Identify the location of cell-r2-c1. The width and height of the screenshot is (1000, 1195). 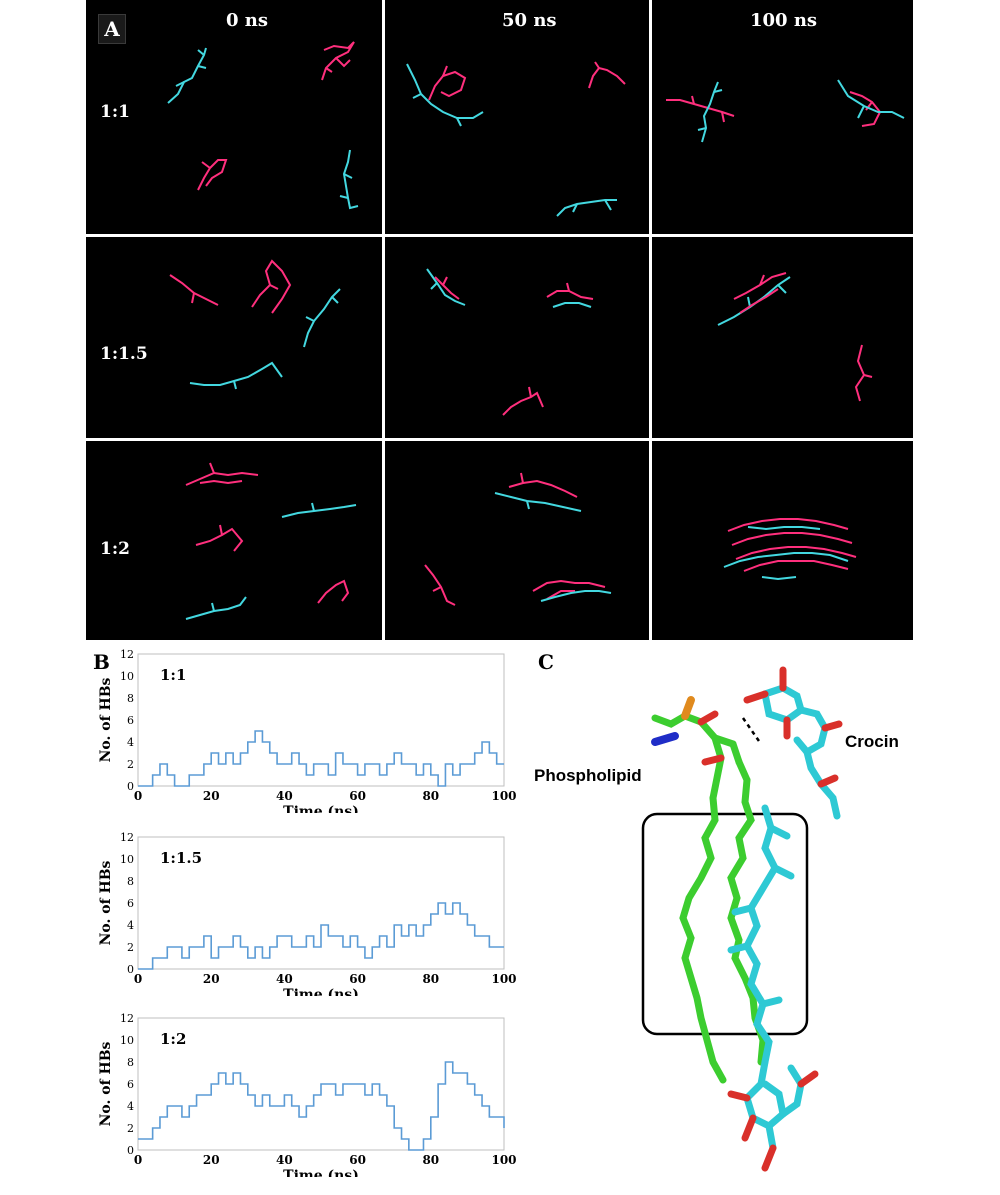
(517, 540).